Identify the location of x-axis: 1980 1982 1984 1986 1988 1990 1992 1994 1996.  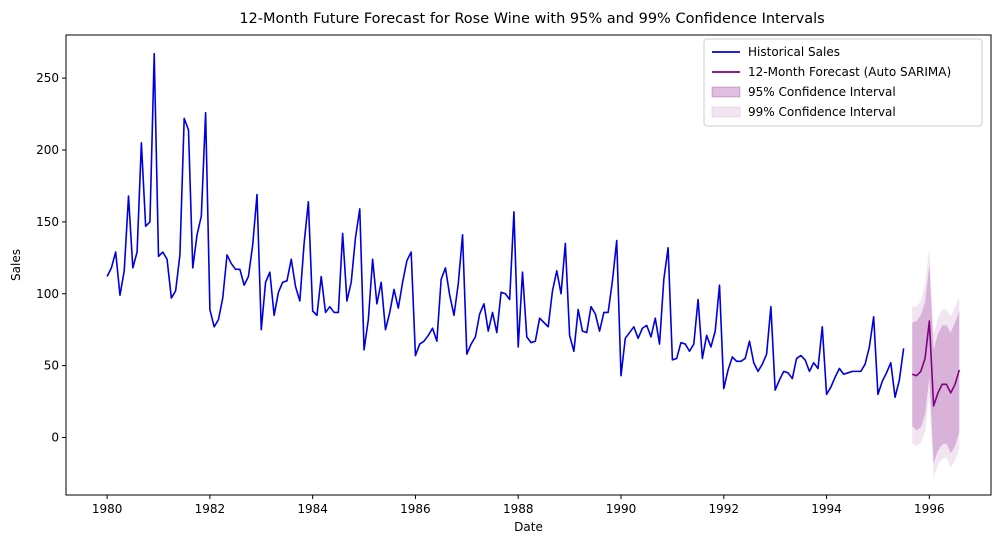
(518, 505).